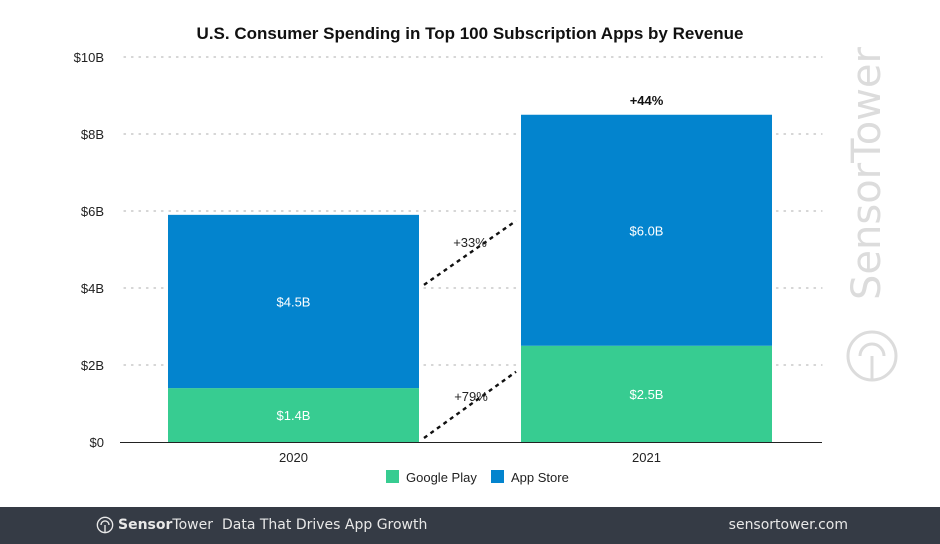 This screenshot has height=544, width=940. I want to click on x-tick-label: 2021, so click(646, 457).